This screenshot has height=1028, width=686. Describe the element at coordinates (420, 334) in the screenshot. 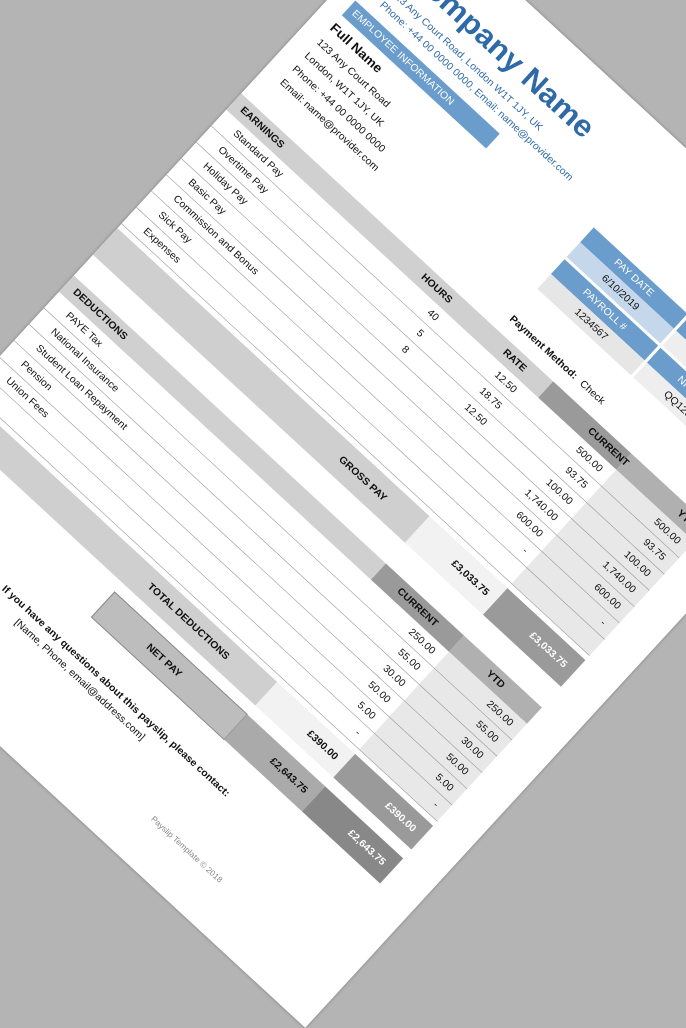

I see `cell-text: 5` at that location.